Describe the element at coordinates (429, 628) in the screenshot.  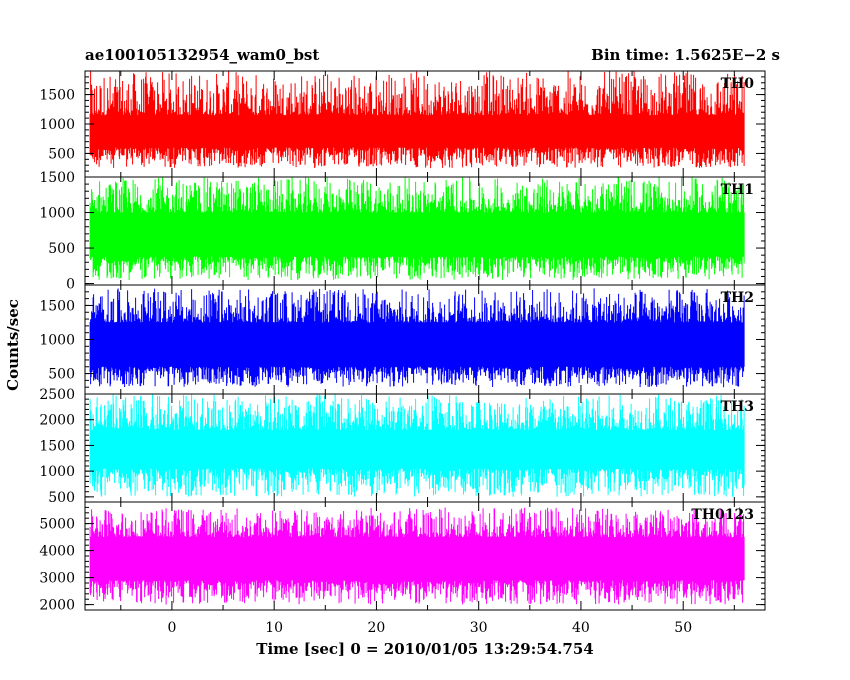
I see `x-axis: 0 10 20 30 40 50` at that location.